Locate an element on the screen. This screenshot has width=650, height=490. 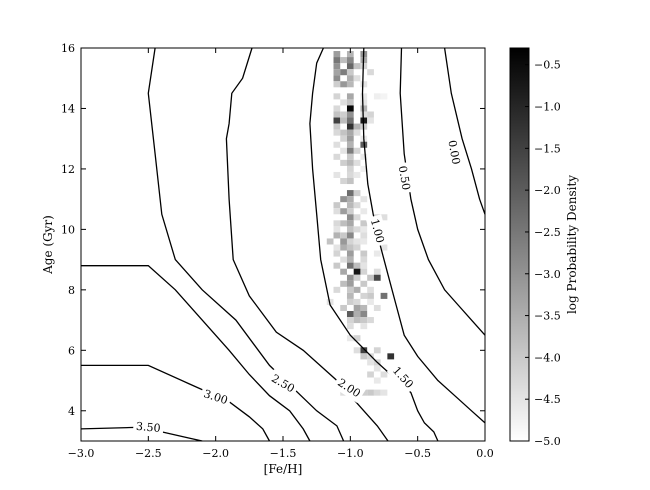
x-tick-label: −2.0 is located at coordinates (215, 453).